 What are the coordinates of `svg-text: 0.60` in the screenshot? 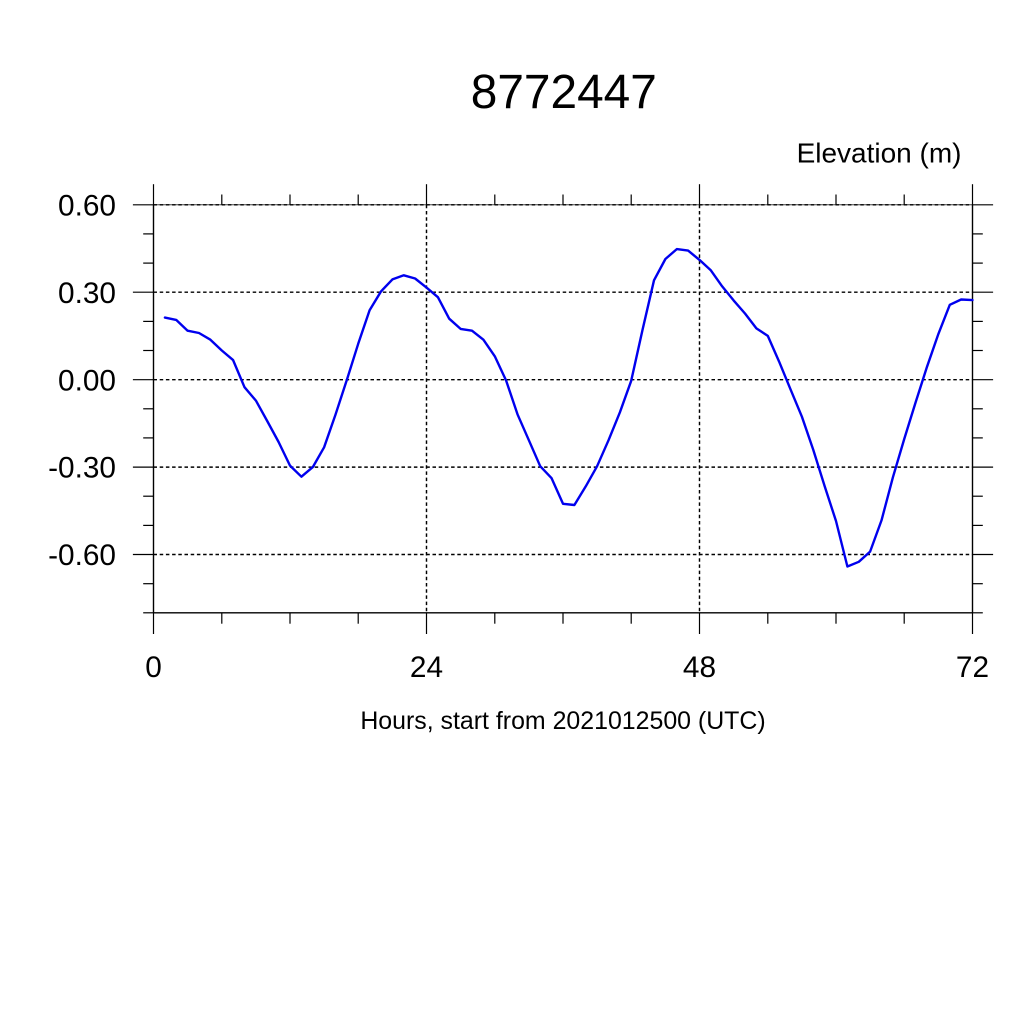 It's located at (87, 205).